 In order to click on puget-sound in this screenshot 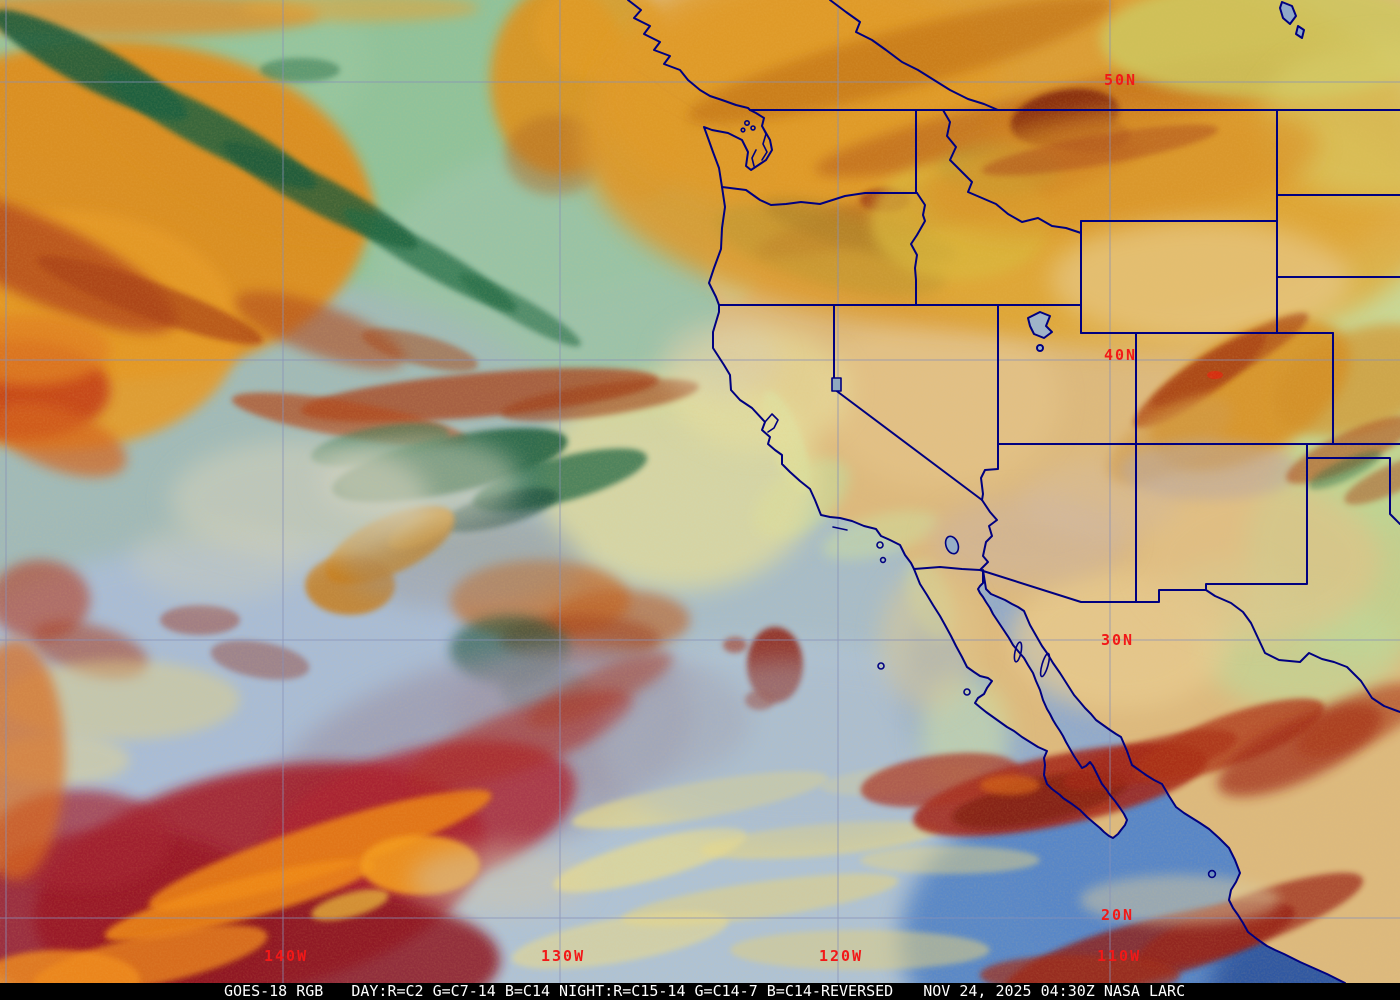, I will do `click(759, 146)`.